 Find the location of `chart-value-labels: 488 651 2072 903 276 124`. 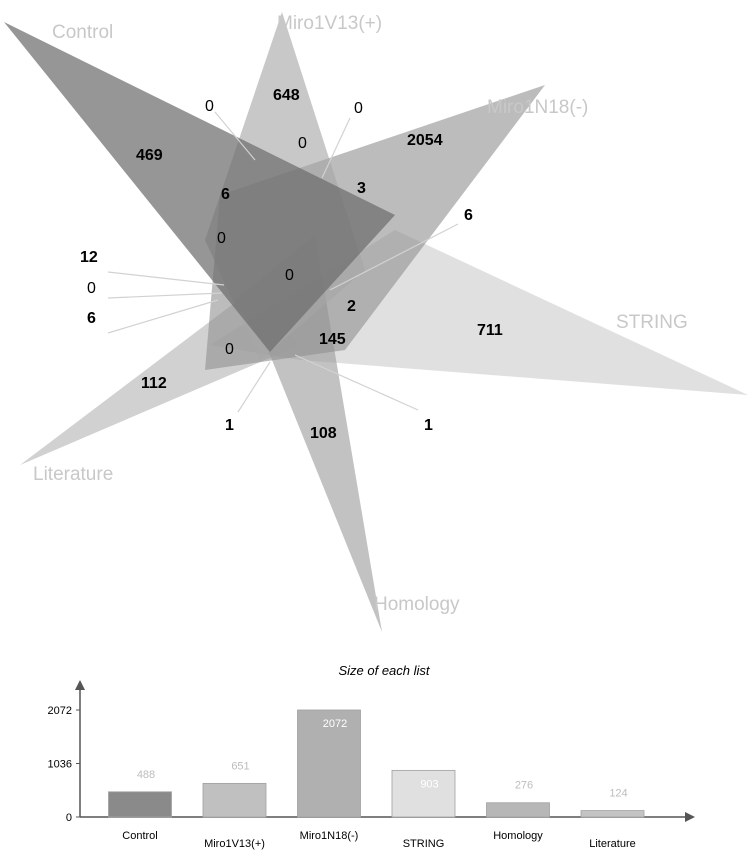

chart-value-labels: 488 651 2072 903 276 124 is located at coordinates (382, 759).